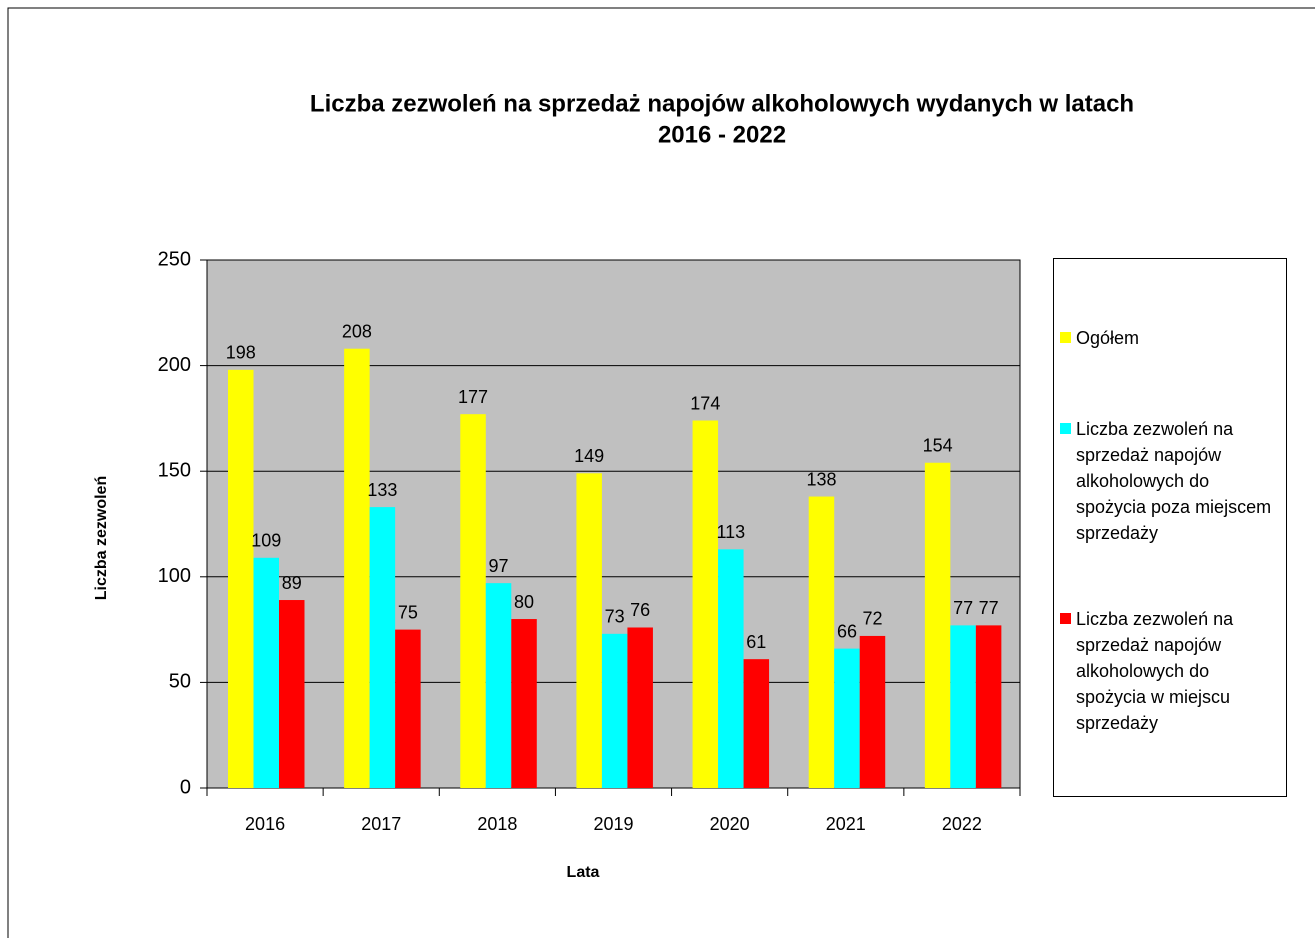 This screenshot has height=938, width=1315. I want to click on x-tick-label: 2017, so click(381, 824).